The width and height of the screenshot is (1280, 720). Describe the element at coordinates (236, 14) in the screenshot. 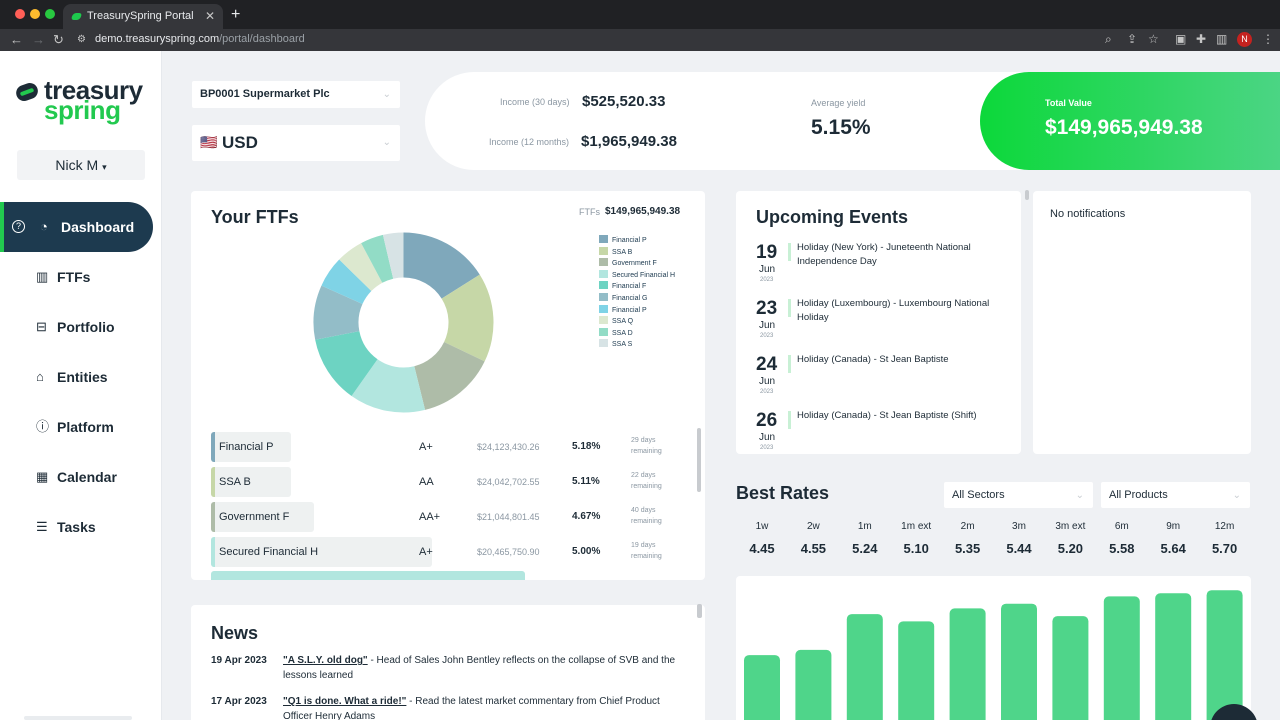

I see `new-tab-icon: +` at that location.